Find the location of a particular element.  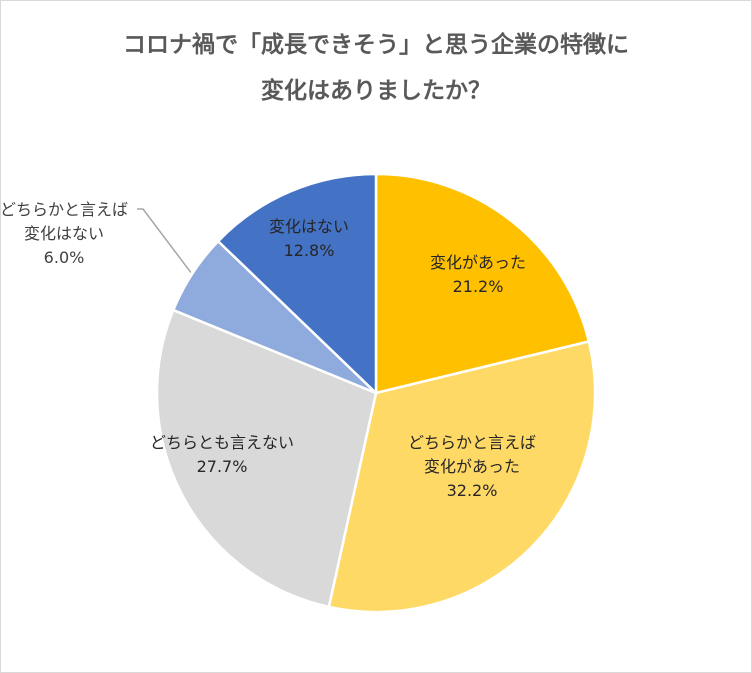

slice-value-label: 21.2% is located at coordinates (478, 286).